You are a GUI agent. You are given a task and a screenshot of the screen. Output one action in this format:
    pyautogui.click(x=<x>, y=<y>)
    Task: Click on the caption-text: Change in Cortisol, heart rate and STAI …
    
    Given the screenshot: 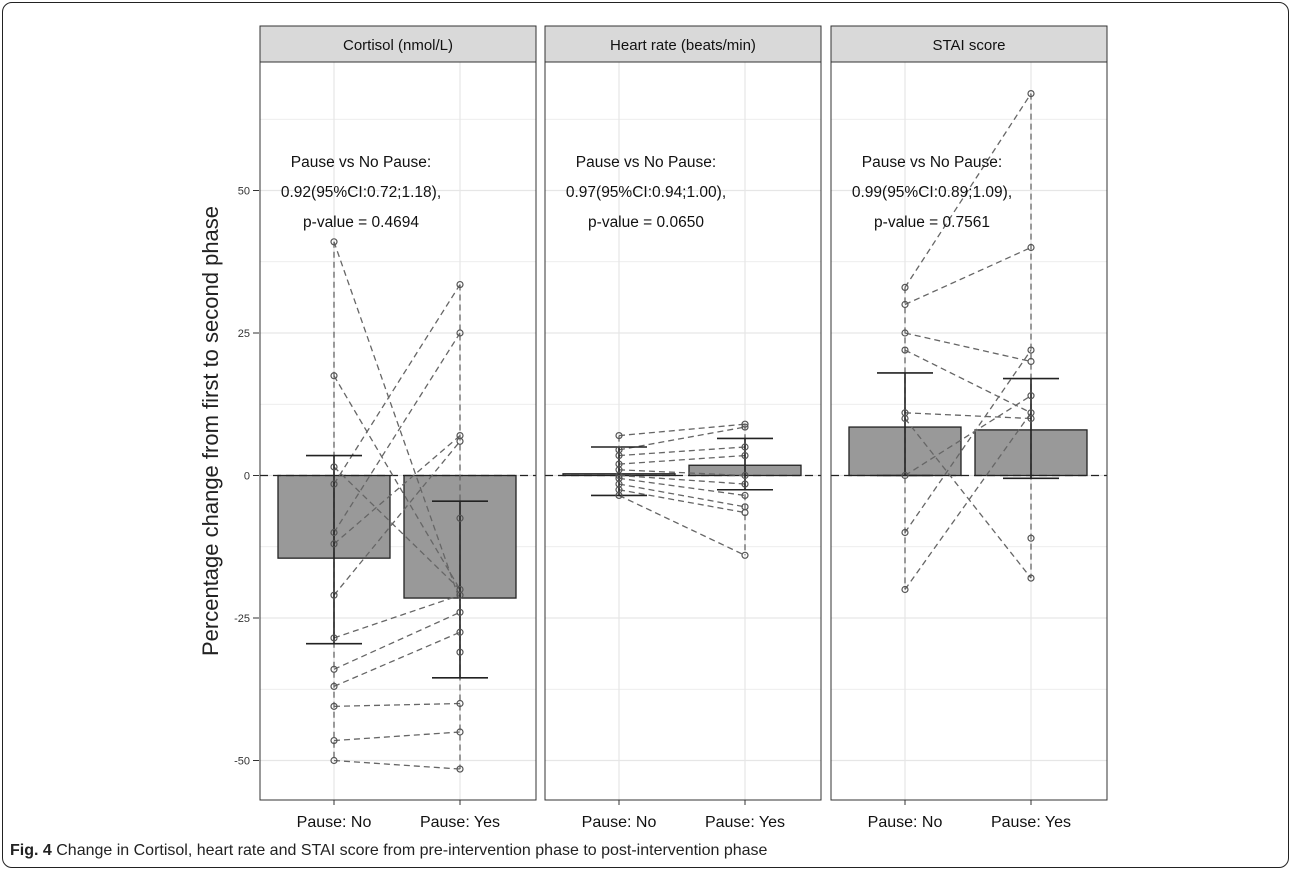 What is the action you would take?
    pyautogui.click(x=412, y=850)
    